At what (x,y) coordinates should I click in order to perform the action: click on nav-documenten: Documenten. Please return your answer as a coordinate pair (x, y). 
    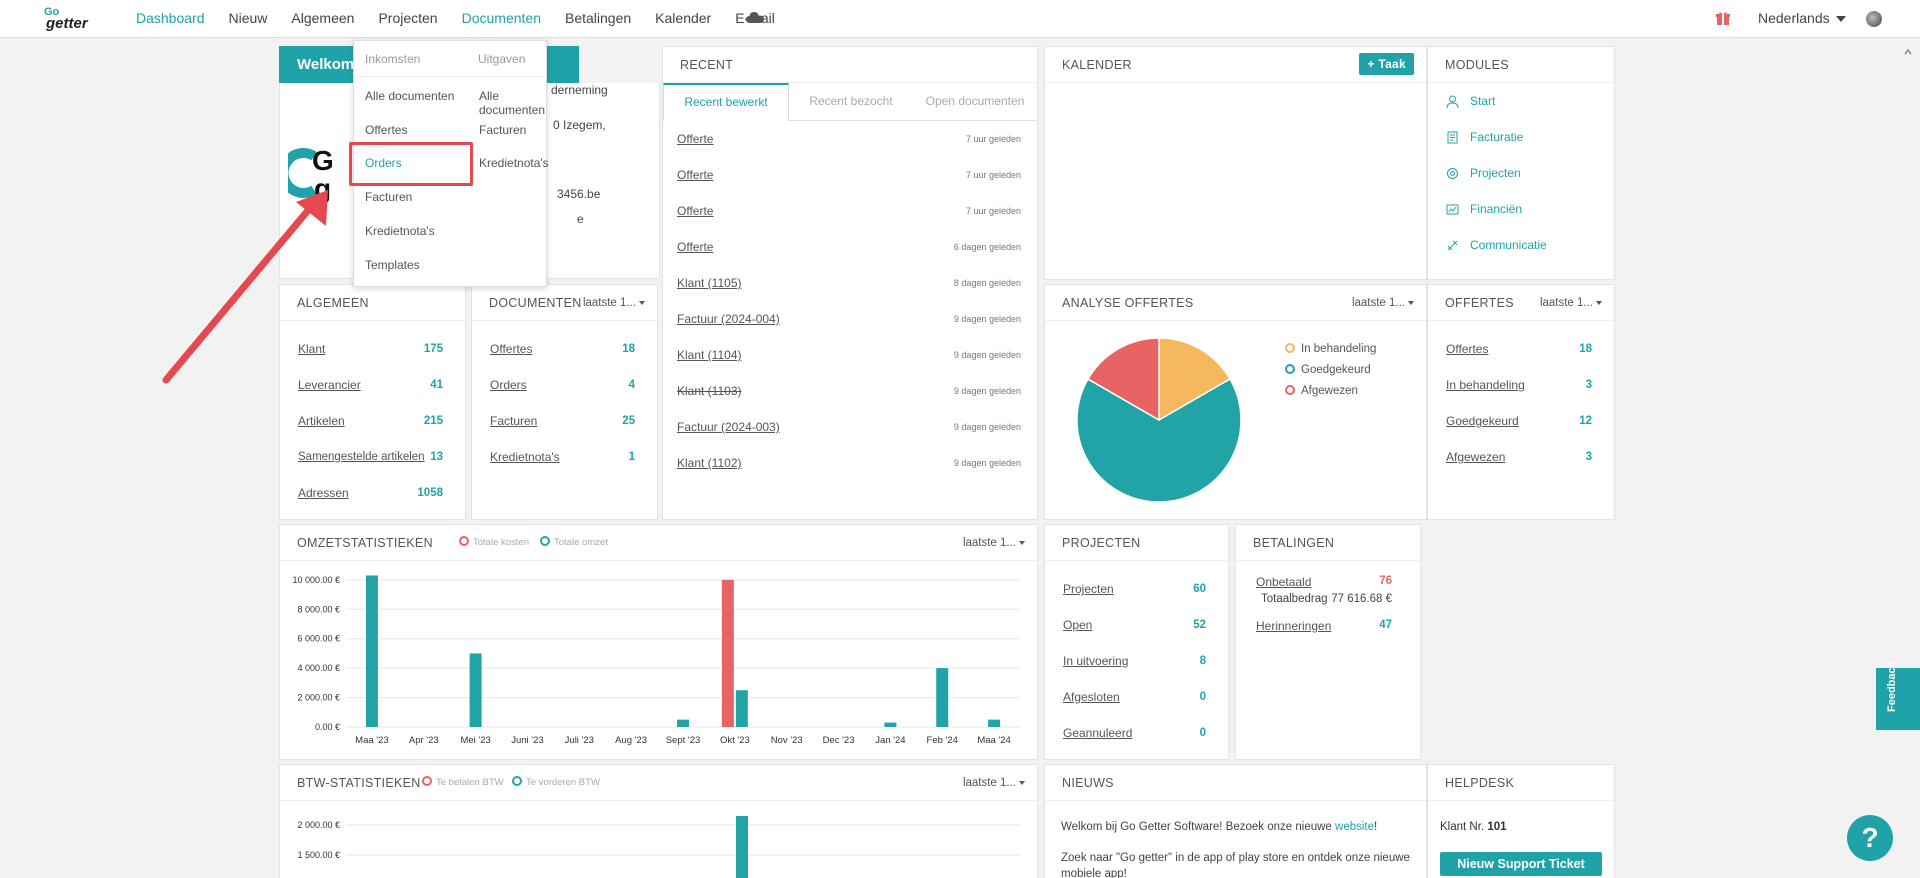
    Looking at the image, I should click on (501, 18).